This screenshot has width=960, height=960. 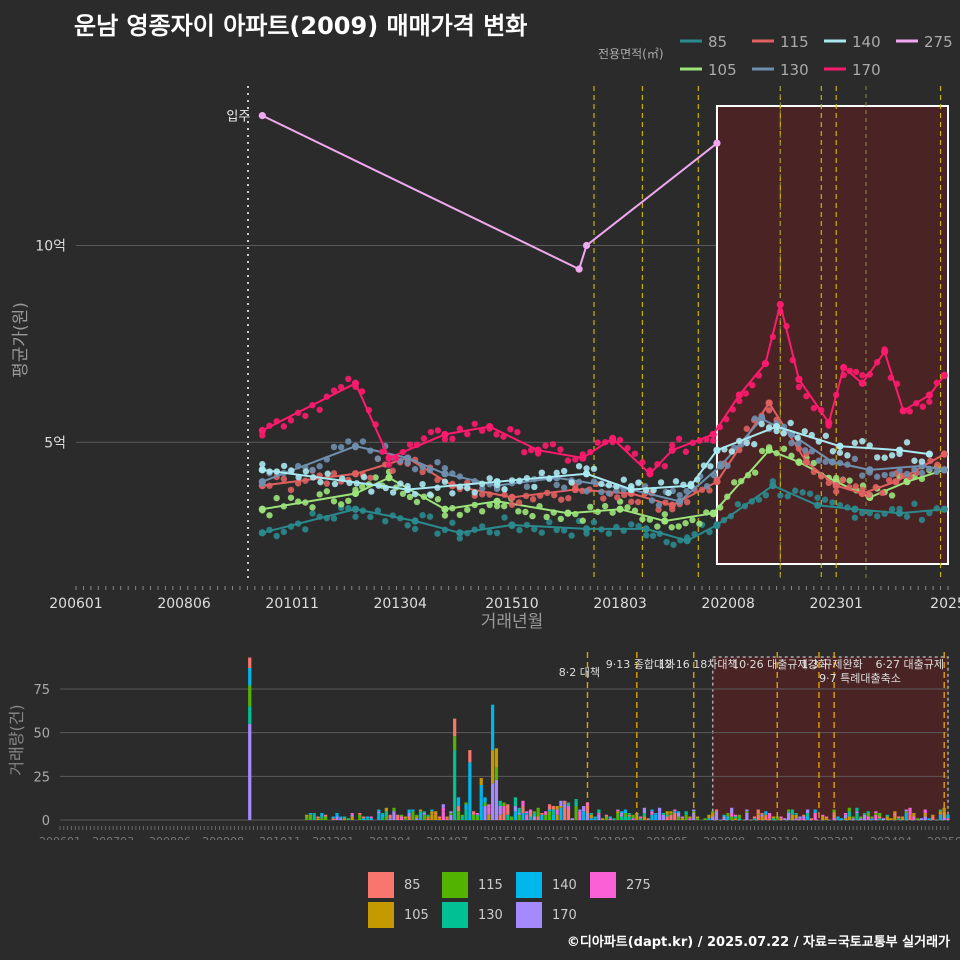 I want to click on legend-label-105: 105, so click(x=722, y=70).